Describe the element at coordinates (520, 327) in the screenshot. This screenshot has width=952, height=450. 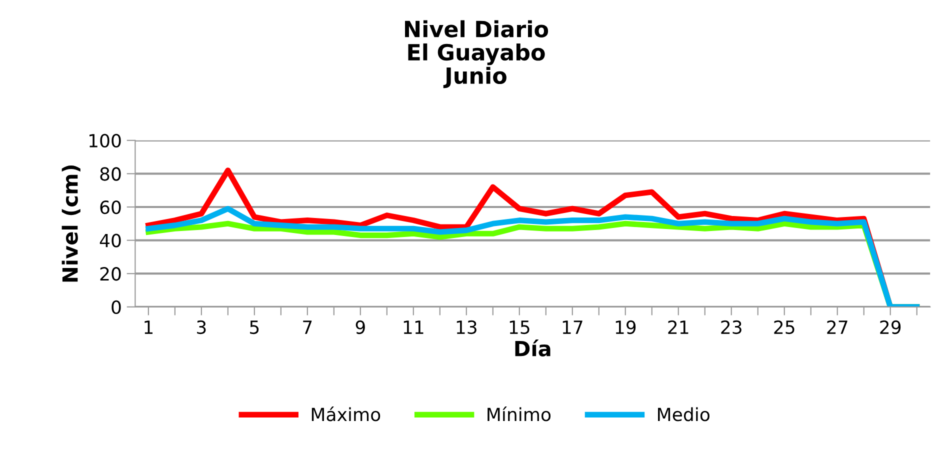
I see `x-tick-label: 15` at that location.